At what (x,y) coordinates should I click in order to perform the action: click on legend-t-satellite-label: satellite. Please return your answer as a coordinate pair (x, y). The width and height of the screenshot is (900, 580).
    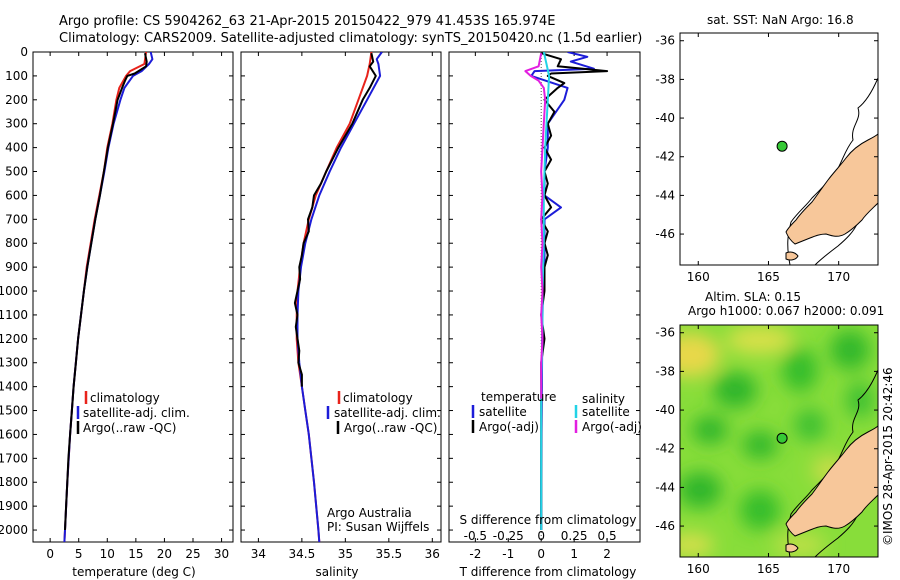
    Looking at the image, I should click on (503, 412).